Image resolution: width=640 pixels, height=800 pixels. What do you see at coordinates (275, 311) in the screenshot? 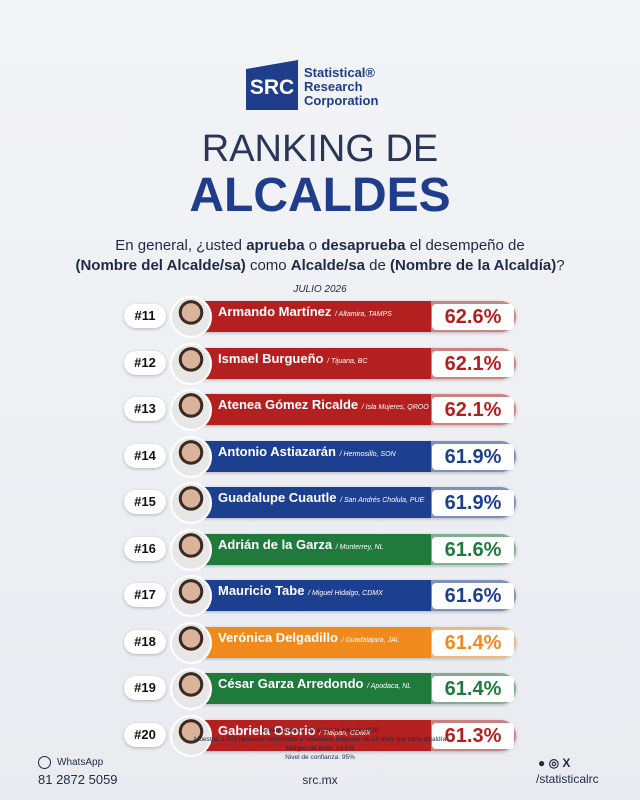
I see `candidate-name: Armando Martínez` at bounding box center [275, 311].